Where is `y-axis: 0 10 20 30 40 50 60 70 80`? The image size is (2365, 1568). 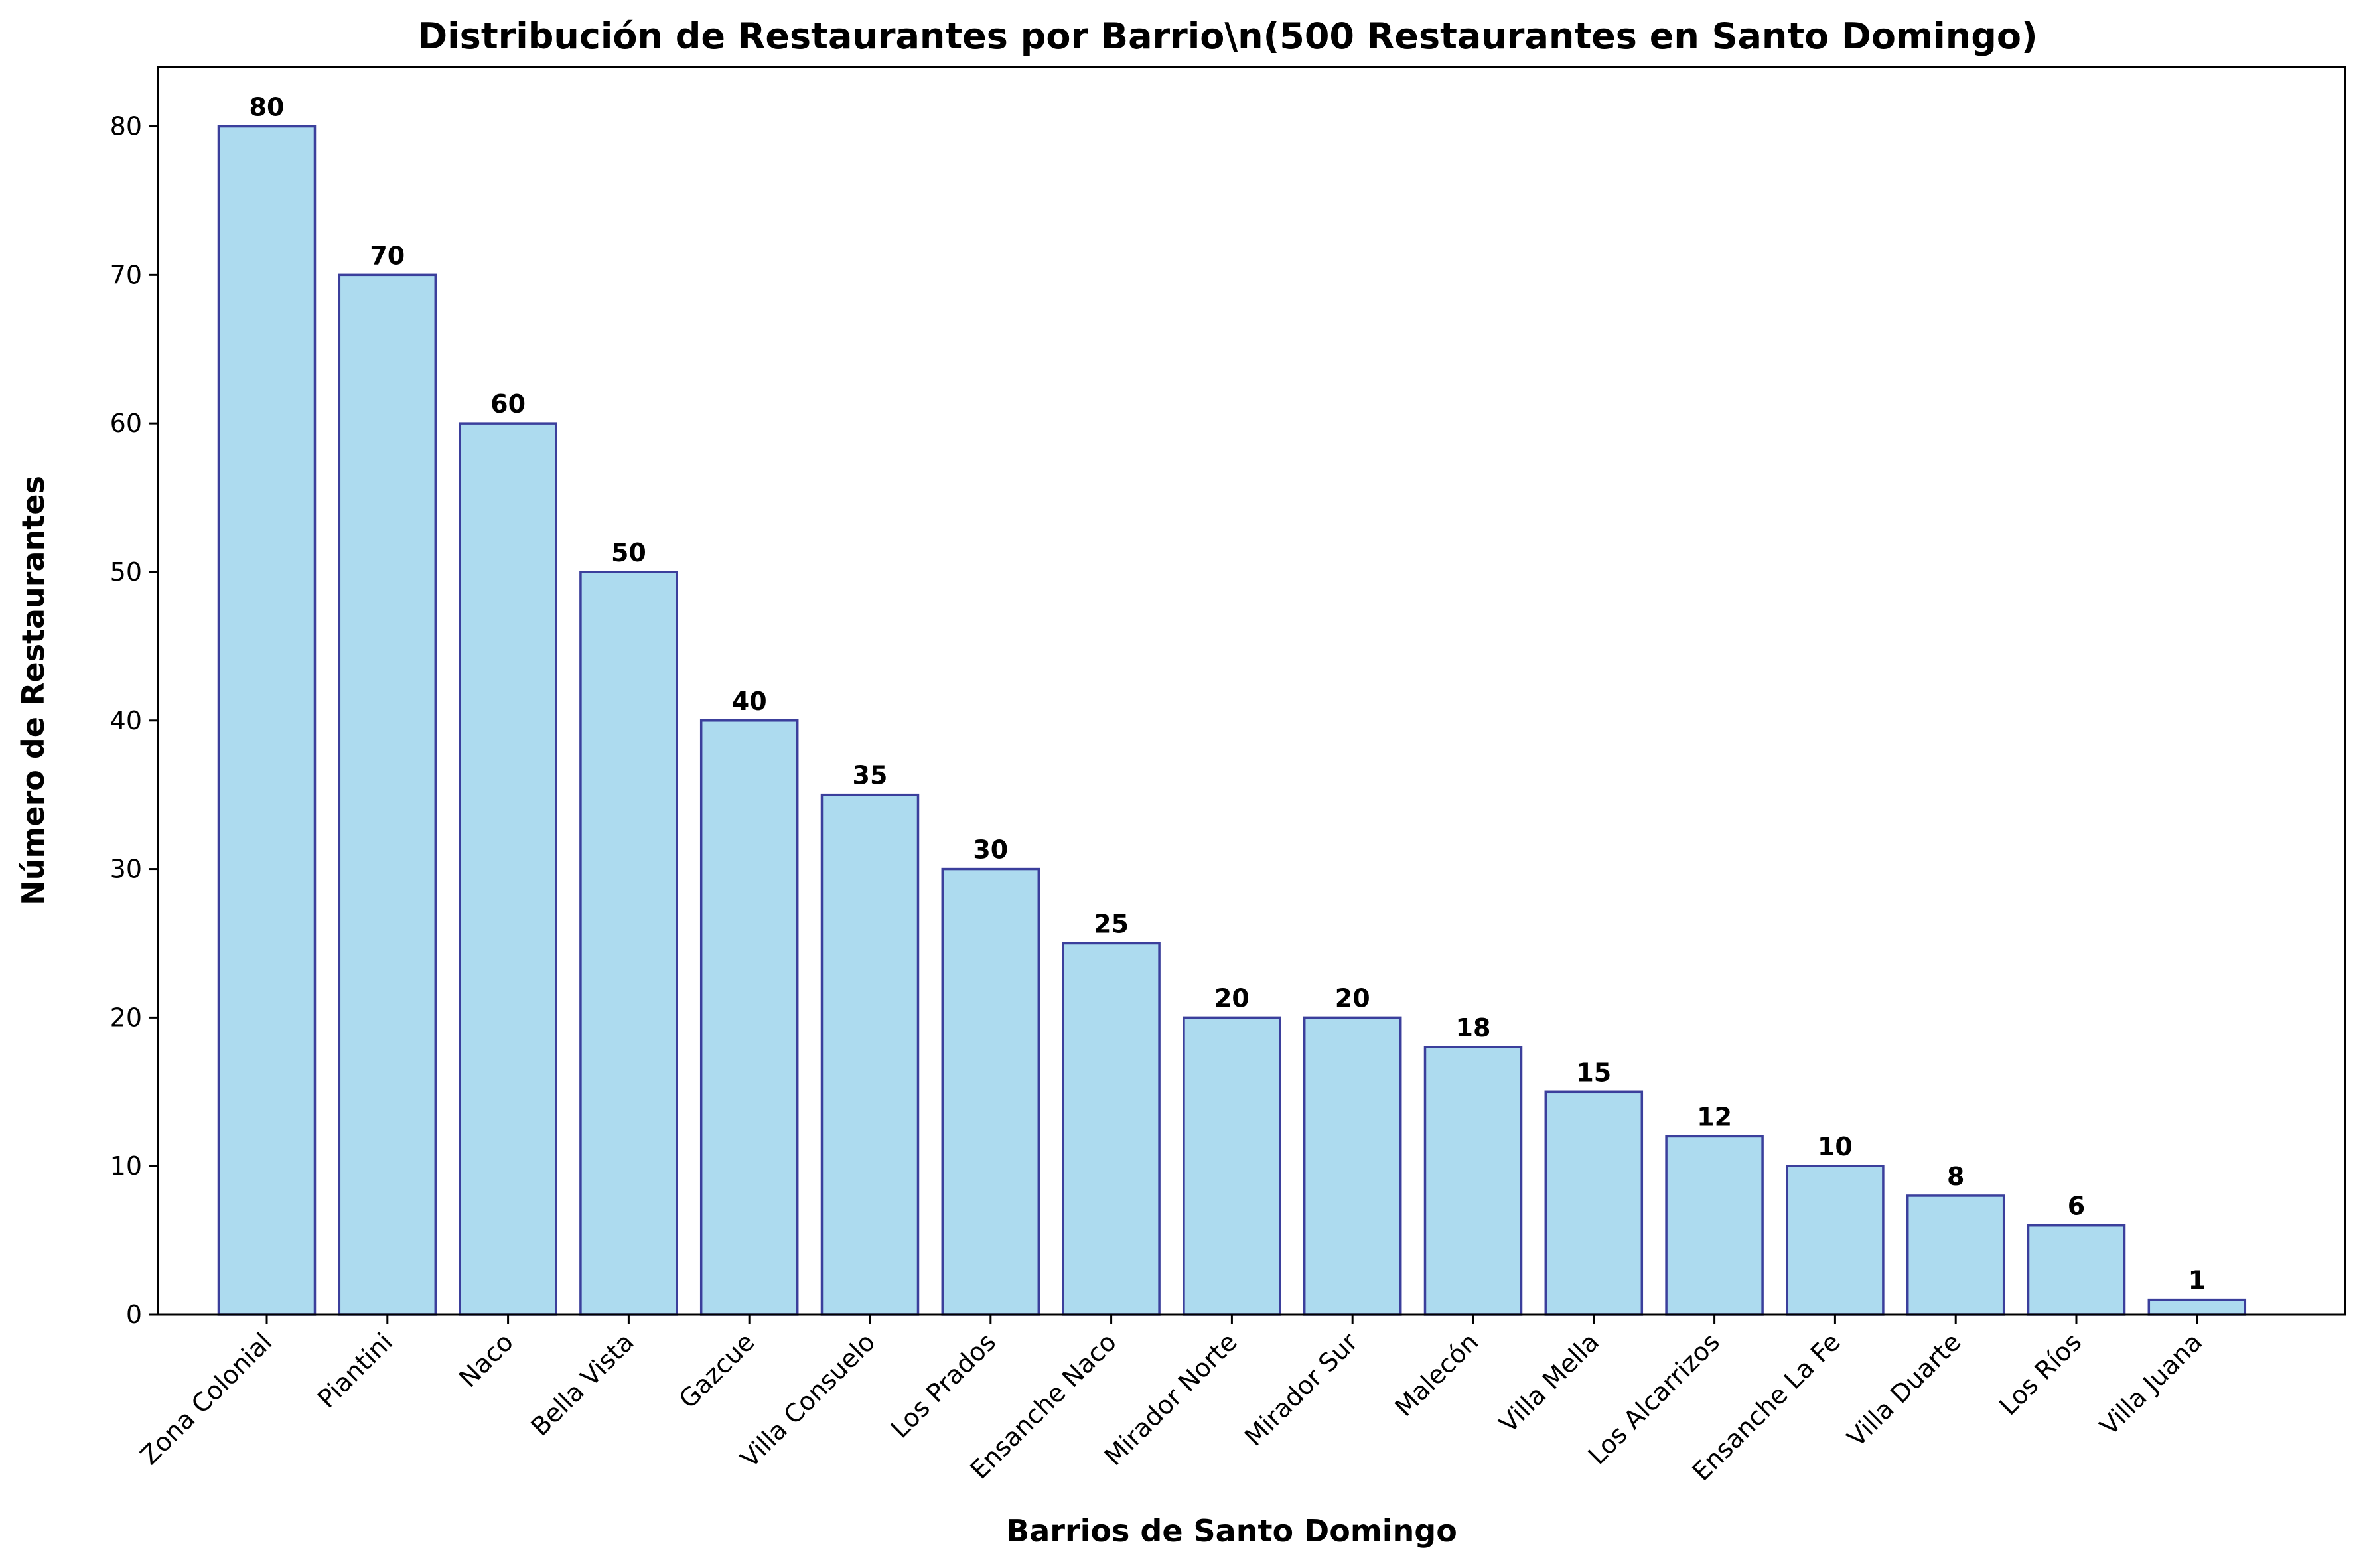
y-axis: 0 10 20 30 40 50 60 70 80 is located at coordinates (134, 720).